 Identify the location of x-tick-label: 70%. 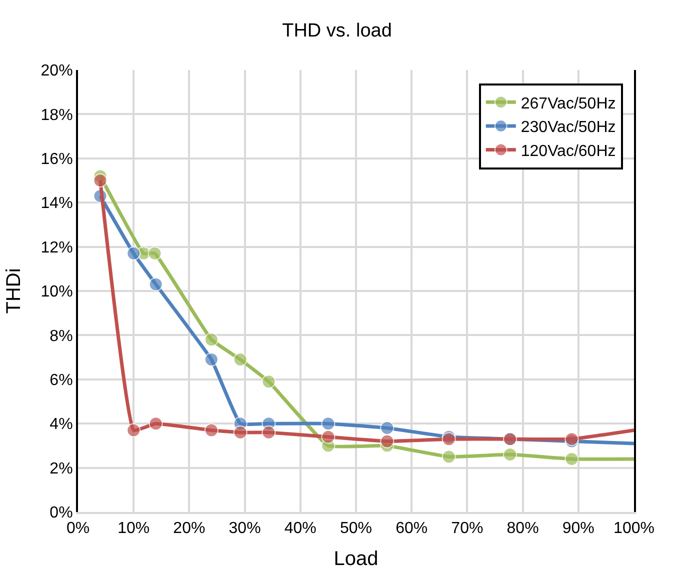
(467, 528).